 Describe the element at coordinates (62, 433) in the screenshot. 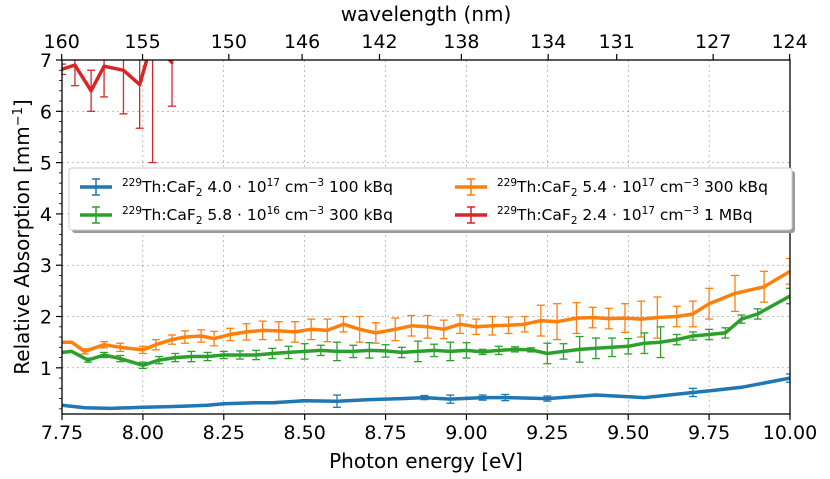

I see `x-tick-label: 7.75` at that location.